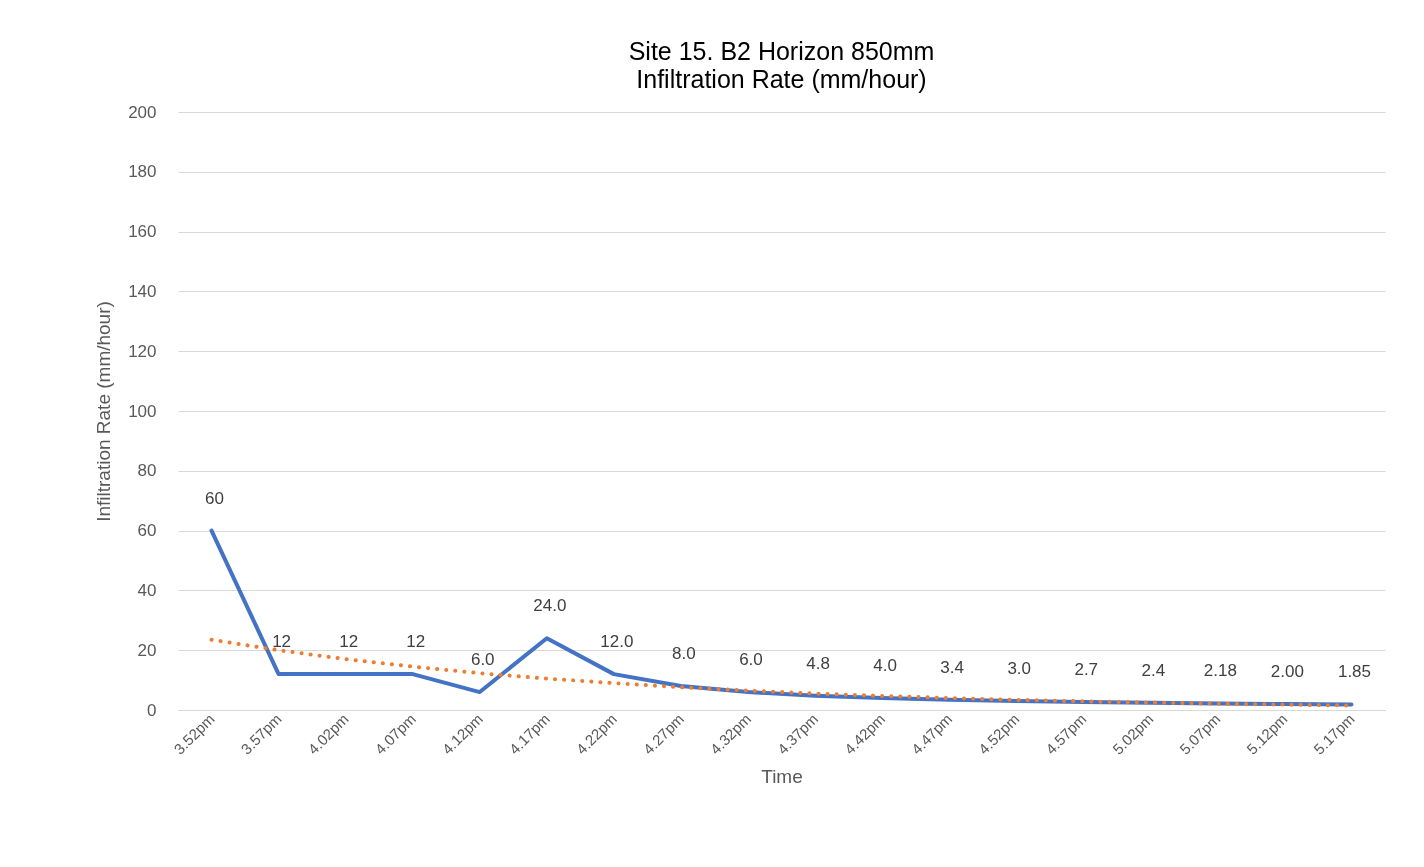 This screenshot has width=1424, height=867. Describe the element at coordinates (214, 498) in the screenshot. I see `data-label: 60` at that location.